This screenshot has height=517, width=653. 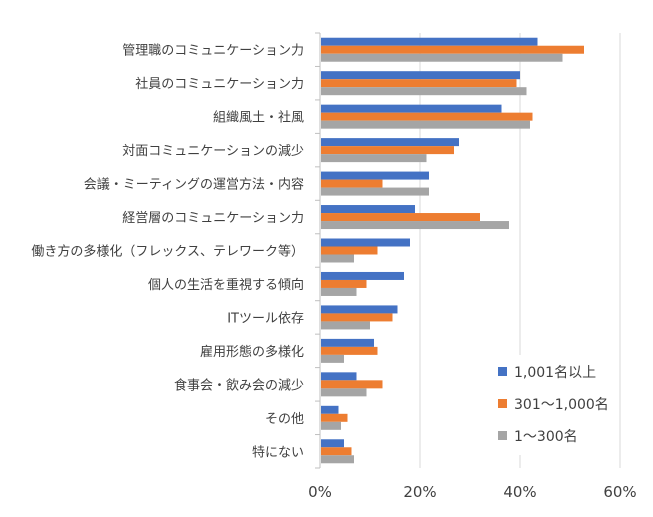 What do you see at coordinates (213, 218) in the screenshot?
I see `category-label: 経営層のコミュニケーション力` at bounding box center [213, 218].